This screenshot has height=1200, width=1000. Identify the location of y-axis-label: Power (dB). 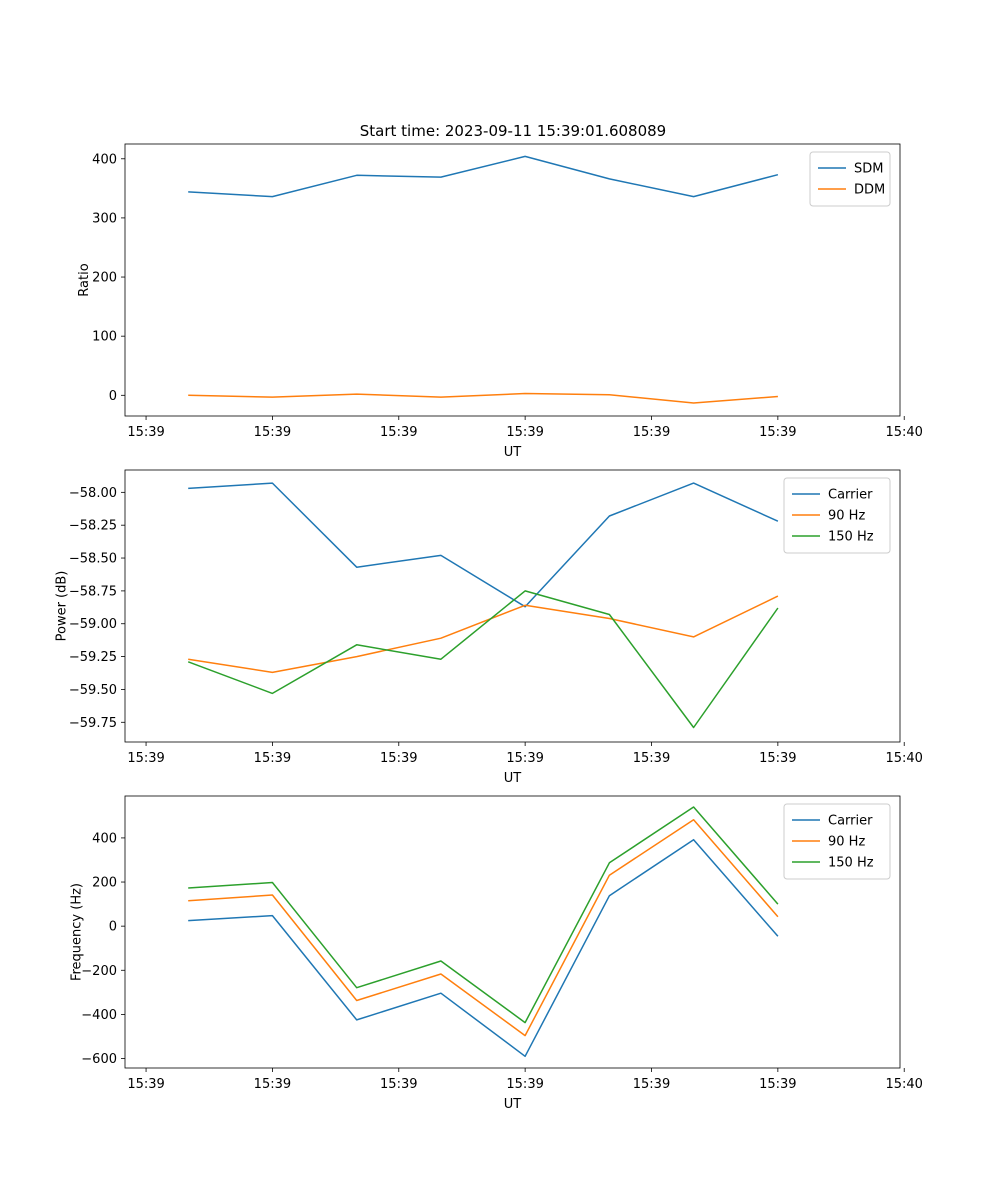
(61, 606).